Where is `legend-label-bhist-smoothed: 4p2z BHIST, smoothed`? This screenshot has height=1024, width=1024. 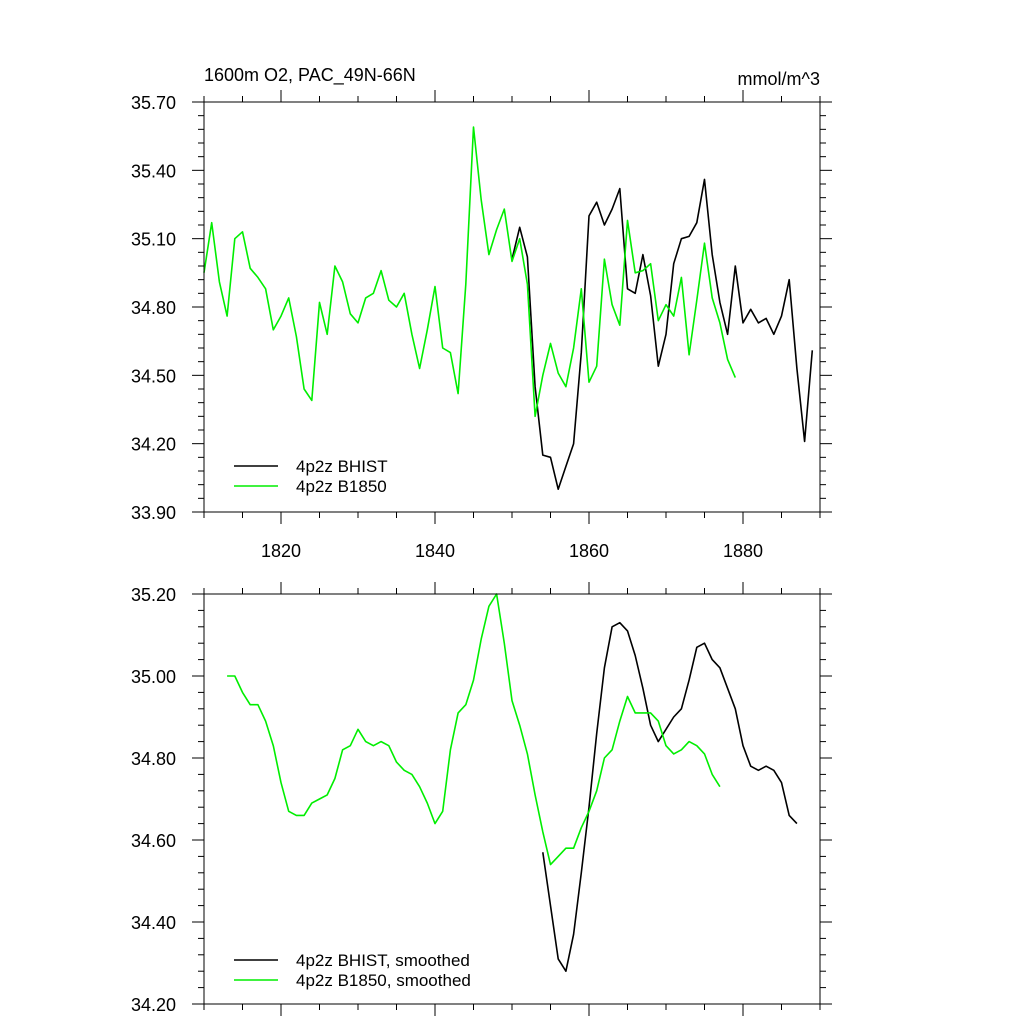
legend-label-bhist-smoothed: 4p2z BHIST, smoothed is located at coordinates (383, 960).